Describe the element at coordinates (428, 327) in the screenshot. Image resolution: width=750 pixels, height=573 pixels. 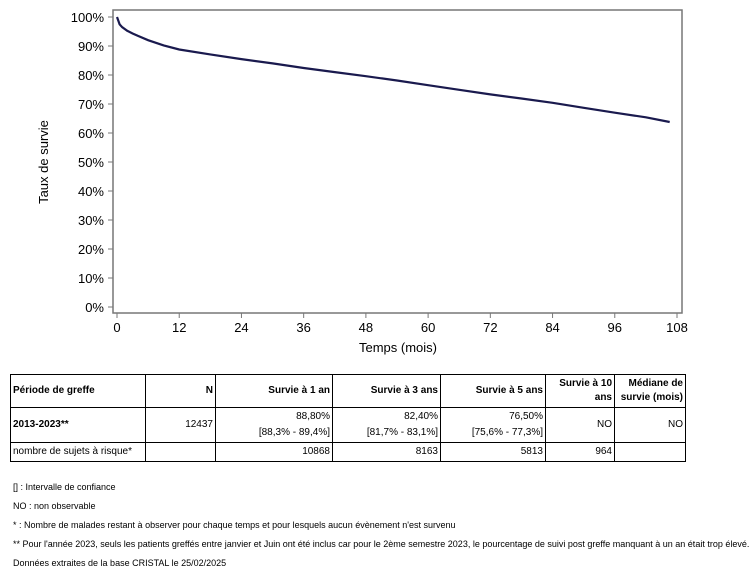
I see `x-tick-label: 60` at that location.